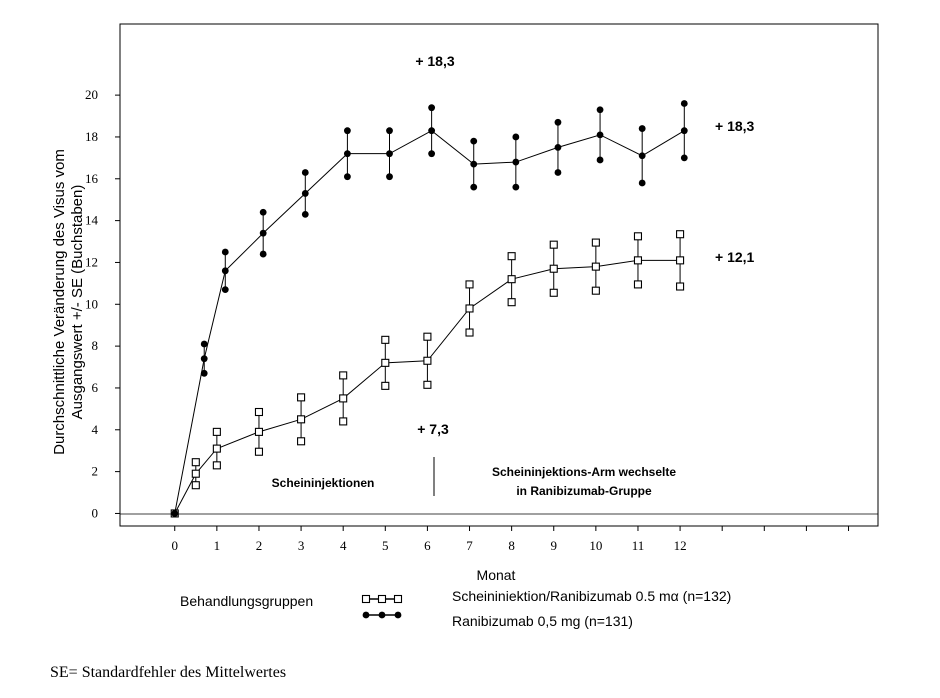  Describe the element at coordinates (323, 483) in the screenshot. I see `phase-label-sham: Scheininjektionen` at that location.